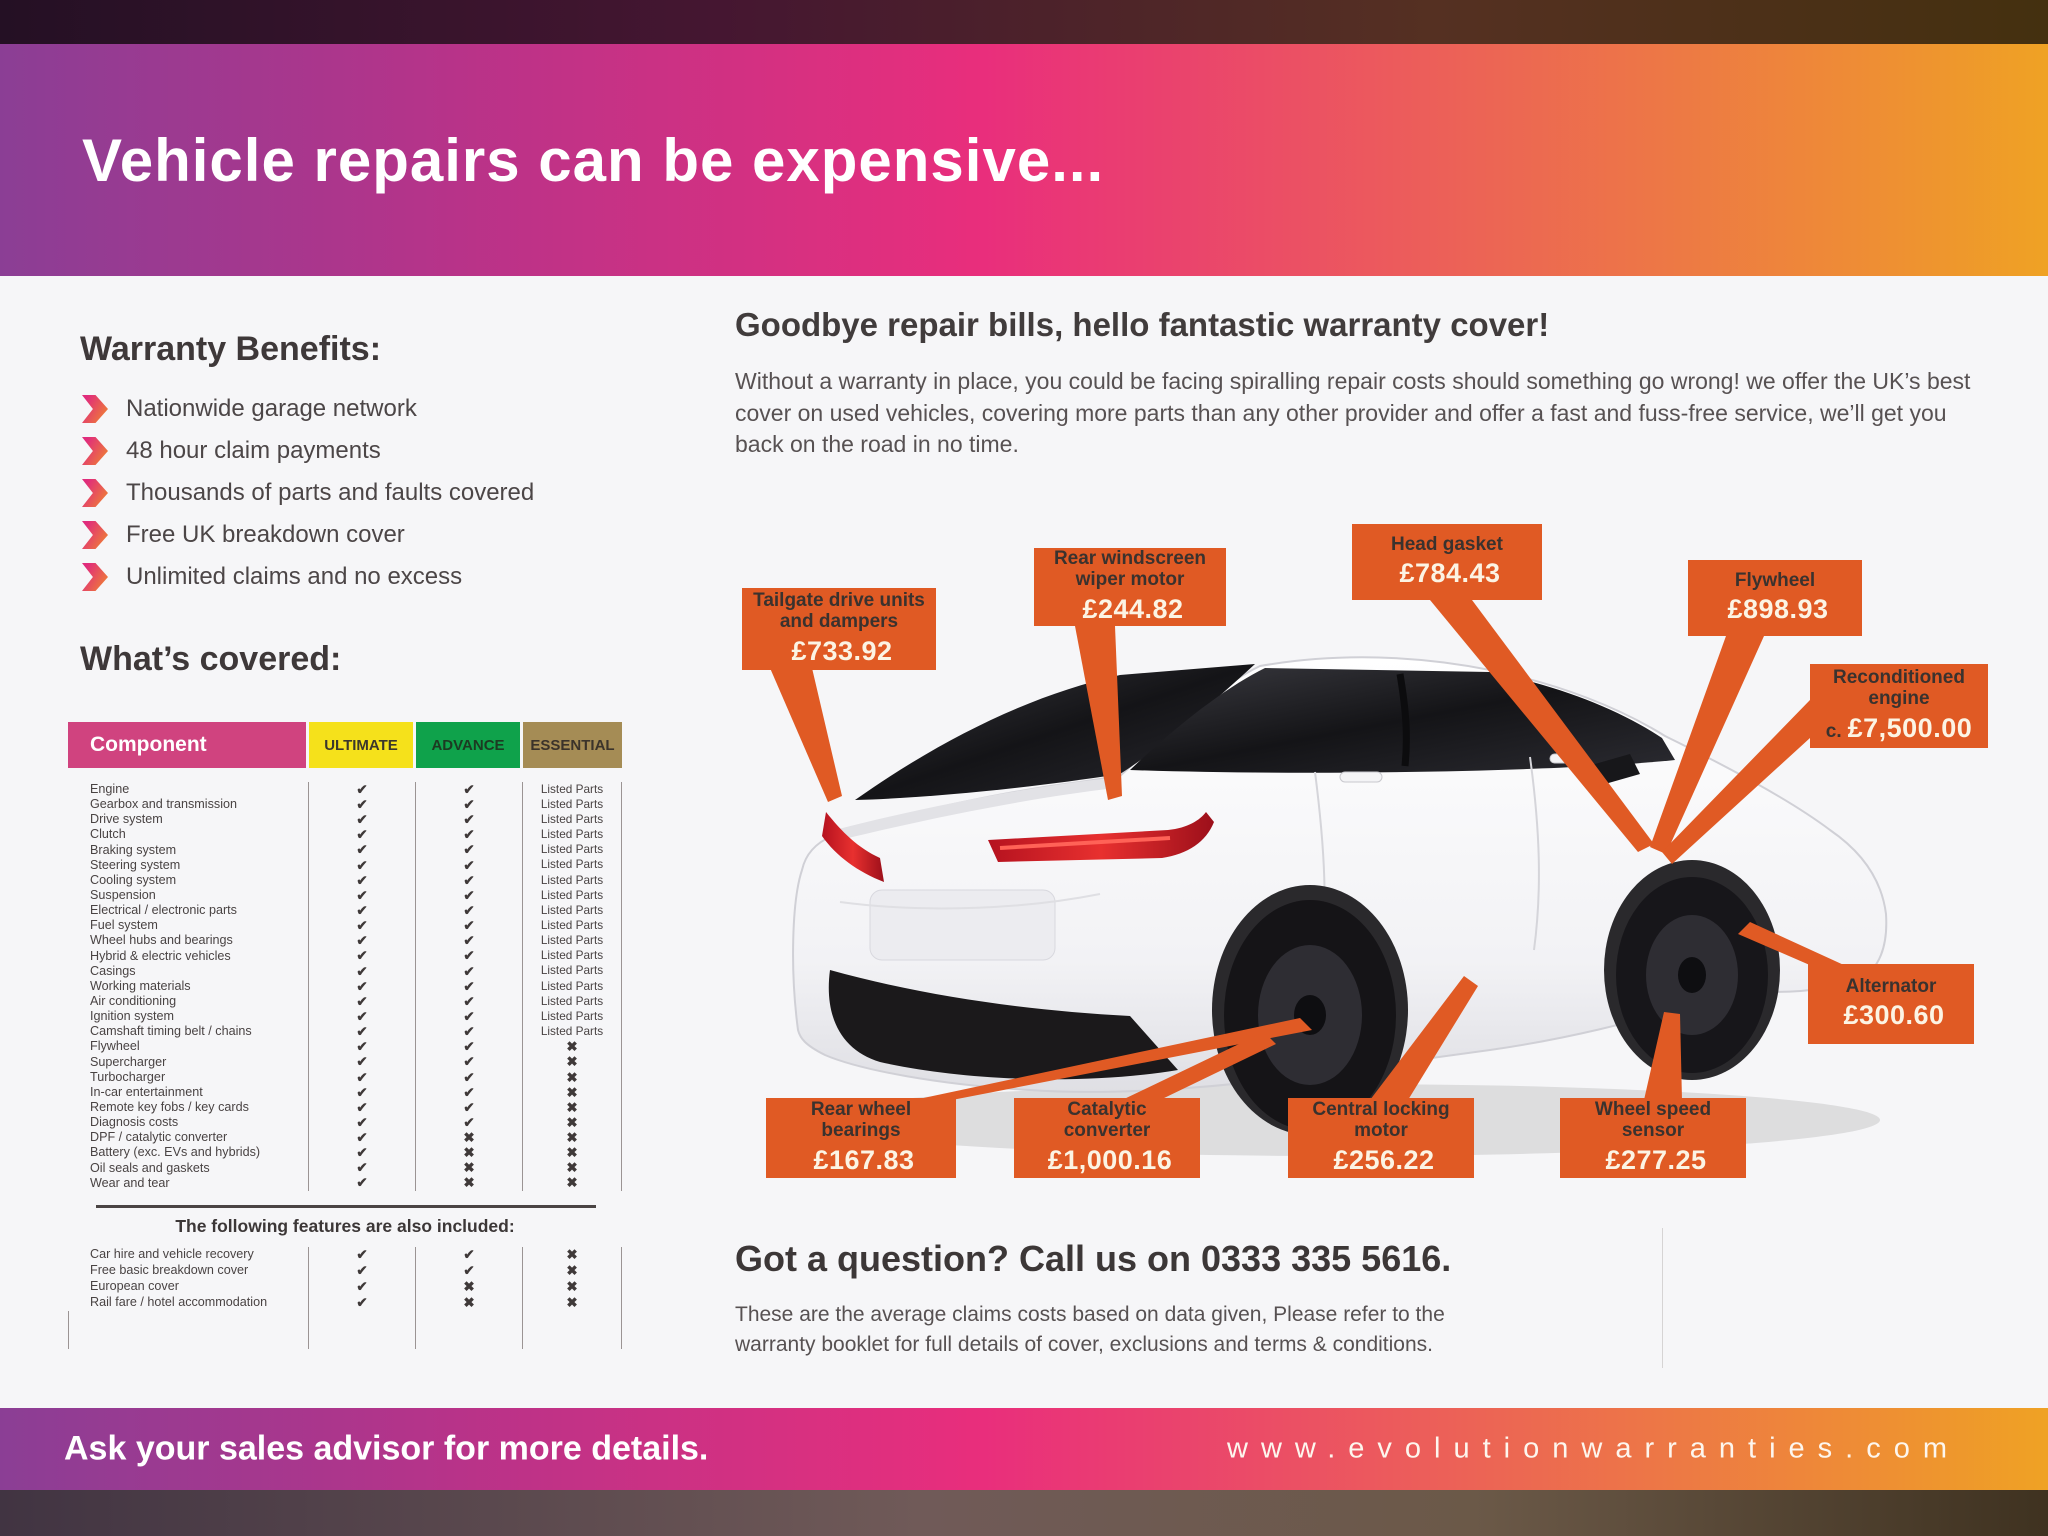 The height and width of the screenshot is (1536, 2048). I want to click on component-name: DPF / catalytic converter, so click(159, 1137).